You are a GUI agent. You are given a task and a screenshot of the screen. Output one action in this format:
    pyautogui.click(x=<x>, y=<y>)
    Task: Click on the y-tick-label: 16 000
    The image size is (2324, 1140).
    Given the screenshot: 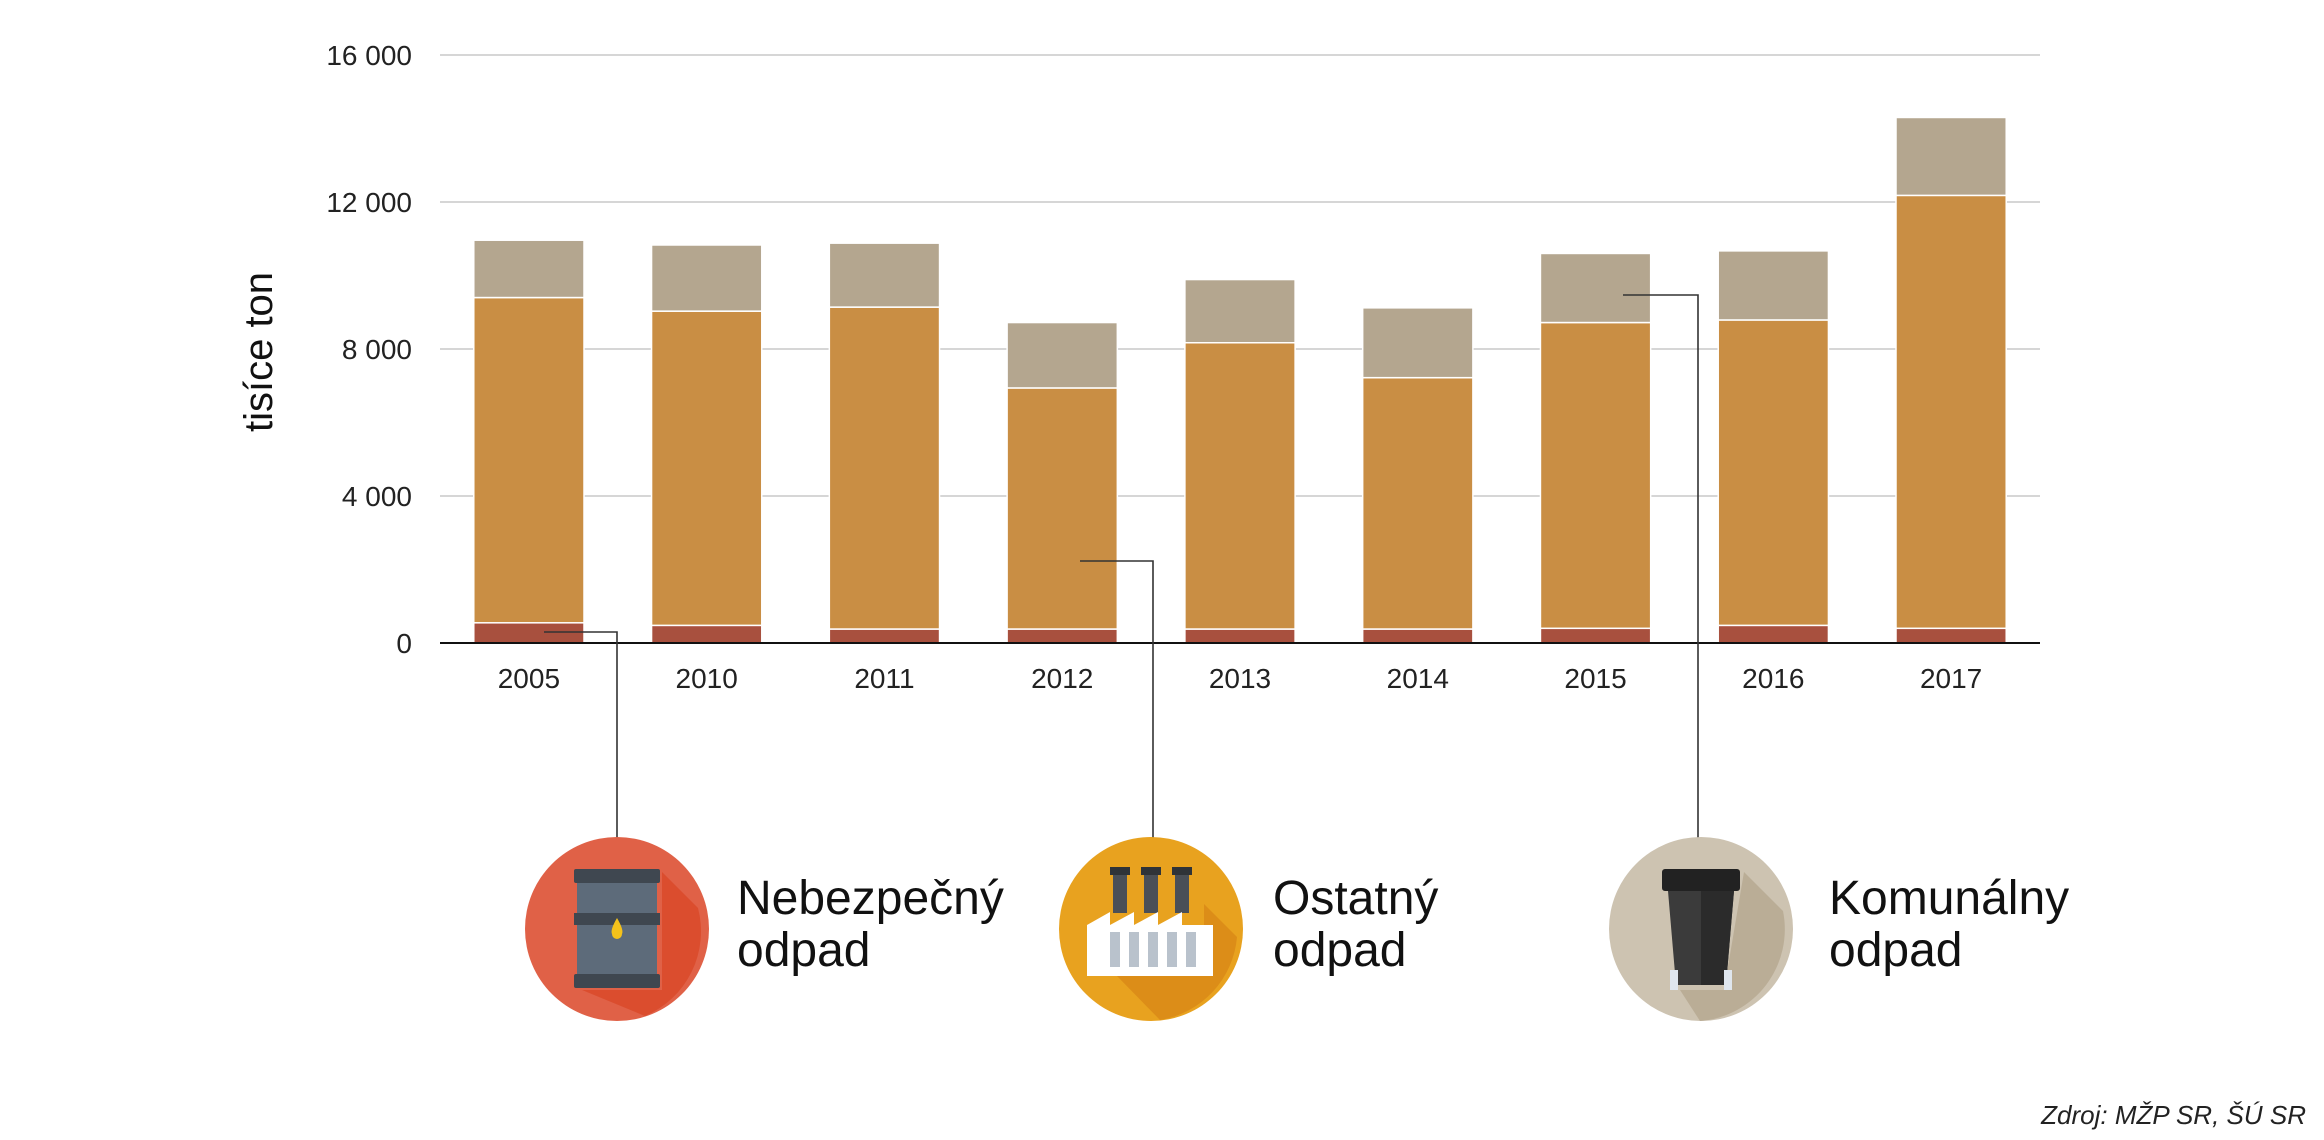 What is the action you would take?
    pyautogui.click(x=369, y=55)
    